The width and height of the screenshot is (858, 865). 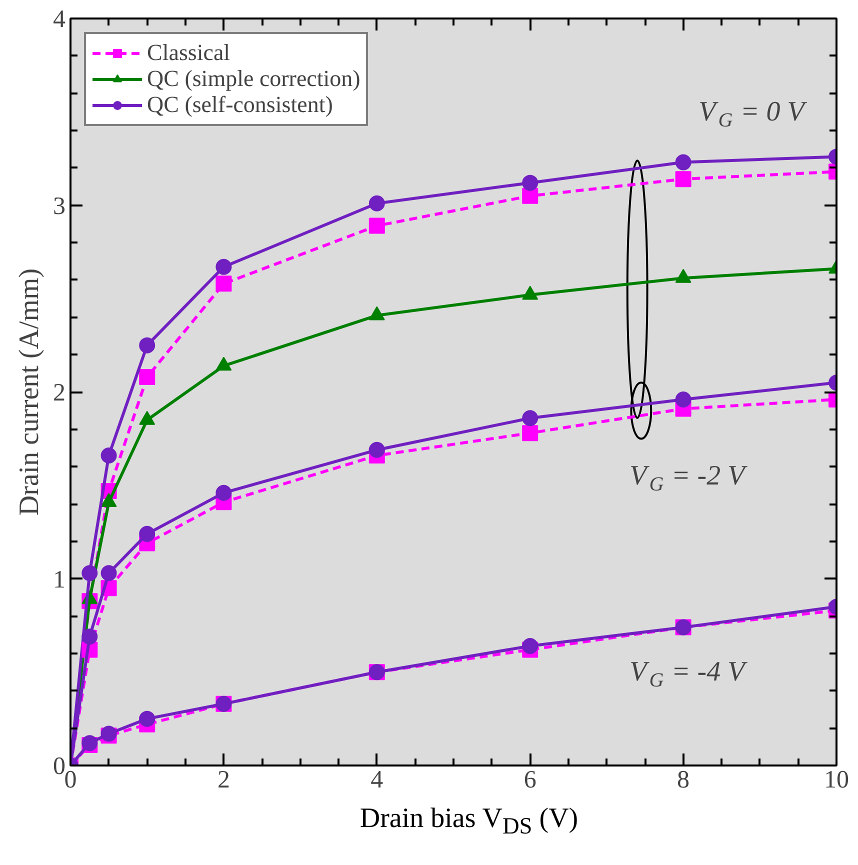 What do you see at coordinates (683, 780) in the screenshot?
I see `x-tick-label: 8` at bounding box center [683, 780].